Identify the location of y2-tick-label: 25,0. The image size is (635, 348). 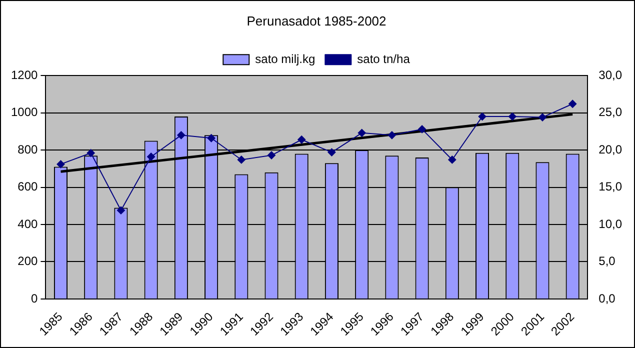
(610, 112).